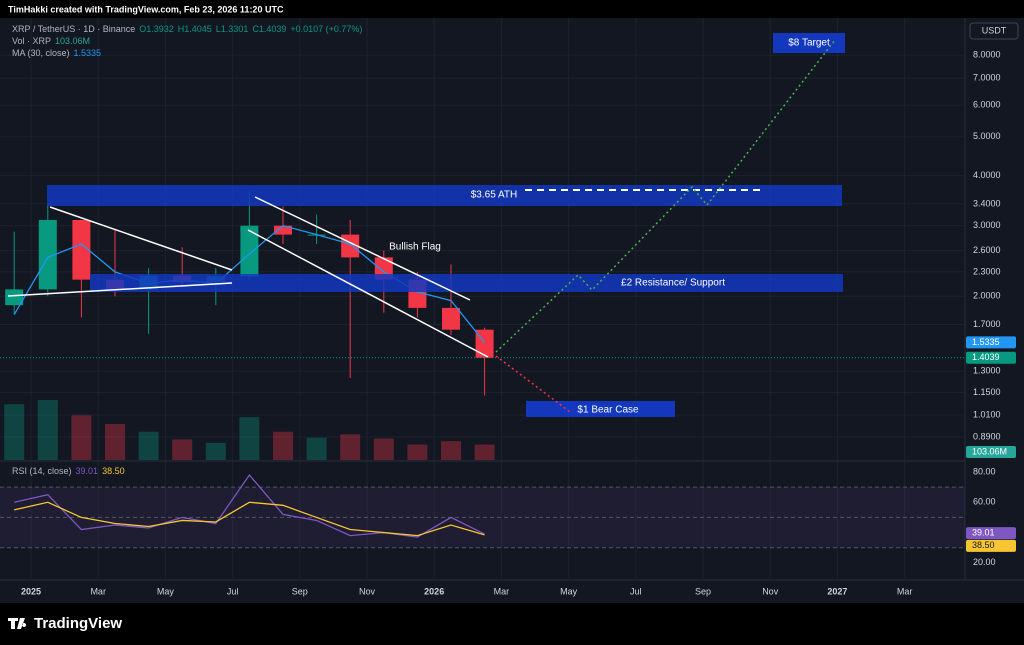  What do you see at coordinates (42, 471) in the screenshot?
I see `rsi-name: RSI (14, close)` at bounding box center [42, 471].